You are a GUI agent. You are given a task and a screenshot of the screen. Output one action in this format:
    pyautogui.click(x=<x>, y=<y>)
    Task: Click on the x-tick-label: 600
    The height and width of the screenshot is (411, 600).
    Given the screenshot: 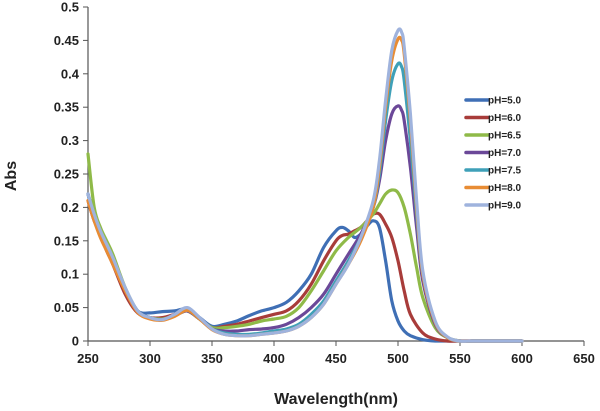 What is the action you would take?
    pyautogui.click(x=522, y=358)
    